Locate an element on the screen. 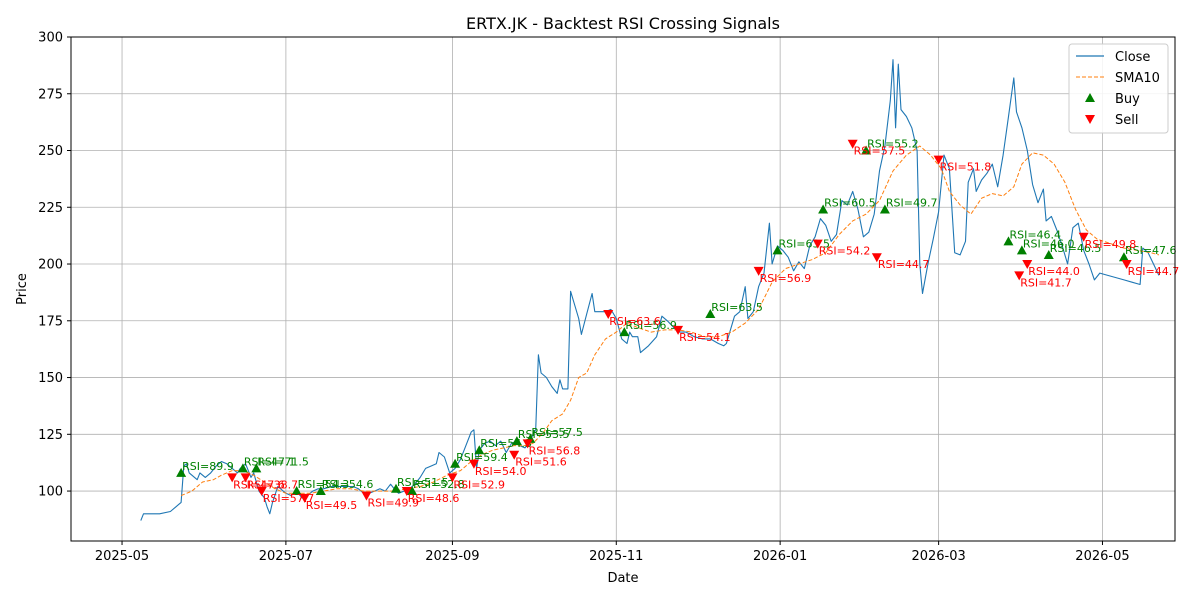  buy-signal-label: RSI=55.2 is located at coordinates (893, 144).